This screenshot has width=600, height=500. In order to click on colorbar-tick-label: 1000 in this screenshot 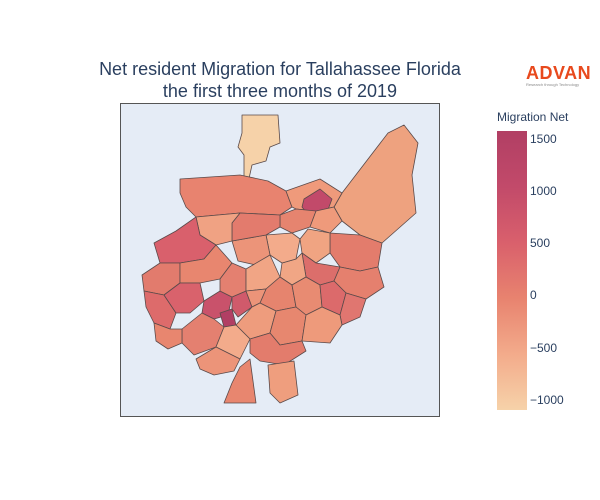, I will do `click(543, 191)`.